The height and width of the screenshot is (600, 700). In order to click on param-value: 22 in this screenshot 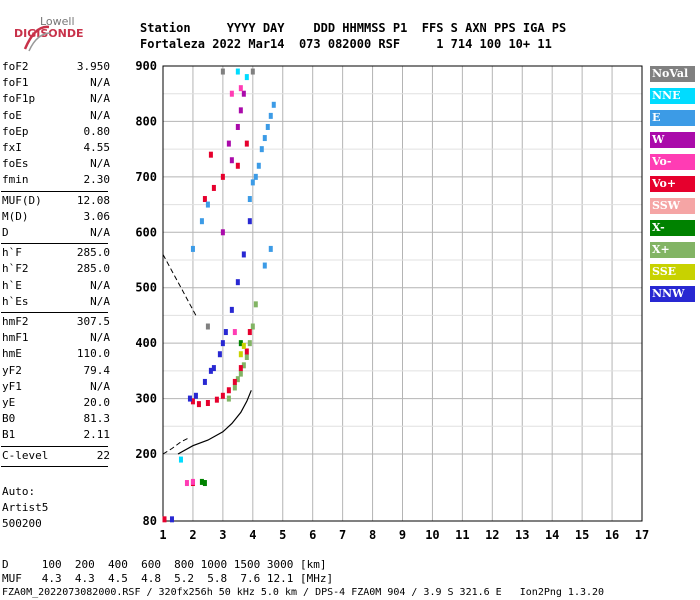, I will do `click(103, 455)`.